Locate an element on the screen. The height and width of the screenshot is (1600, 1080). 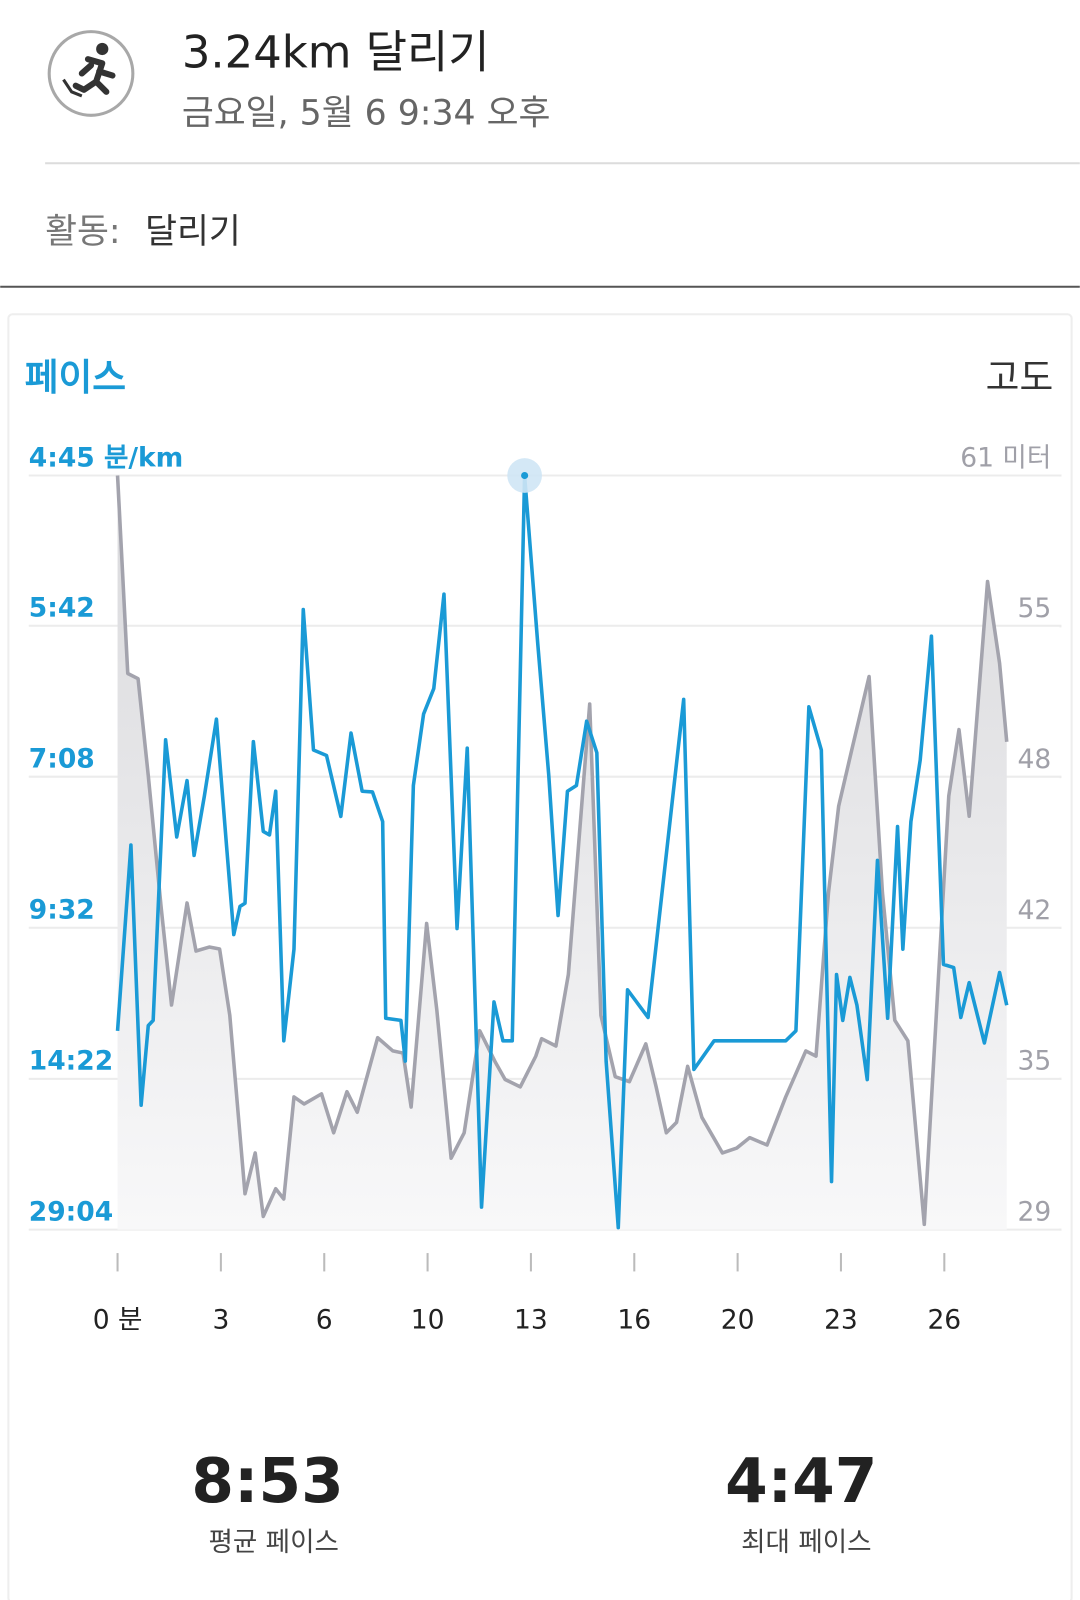
x-tick-label: 10 is located at coordinates (428, 1320).